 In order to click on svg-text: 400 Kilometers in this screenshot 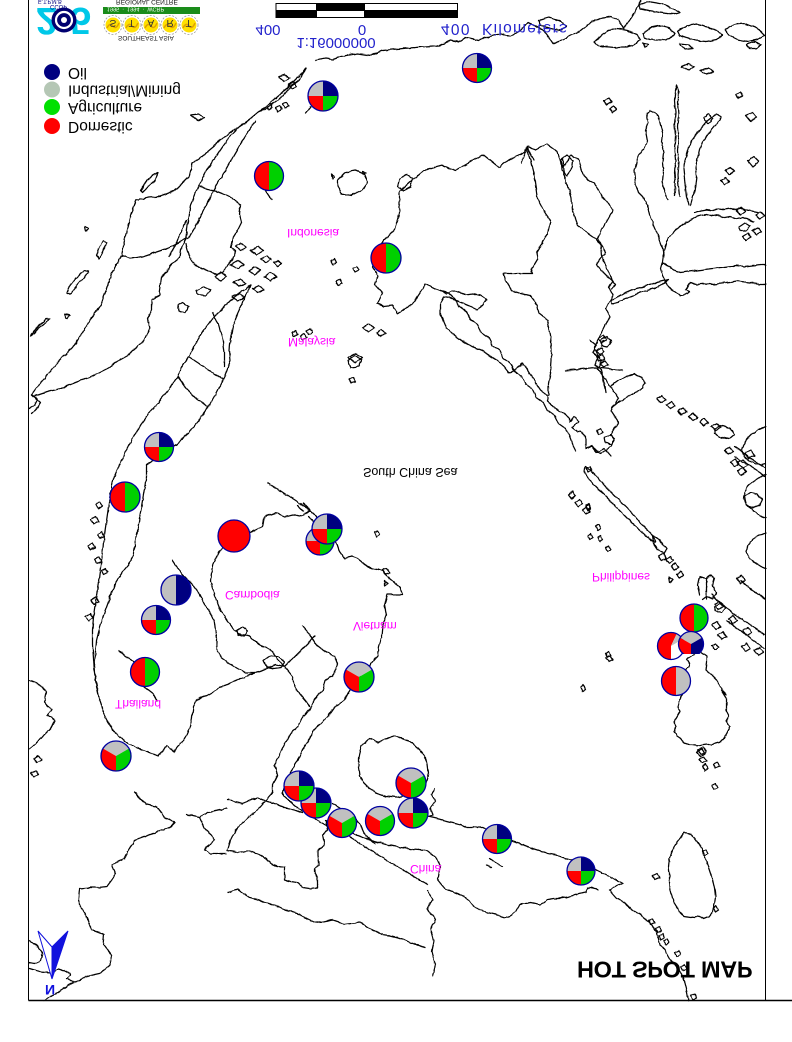, I will do `click(504, 28)`.